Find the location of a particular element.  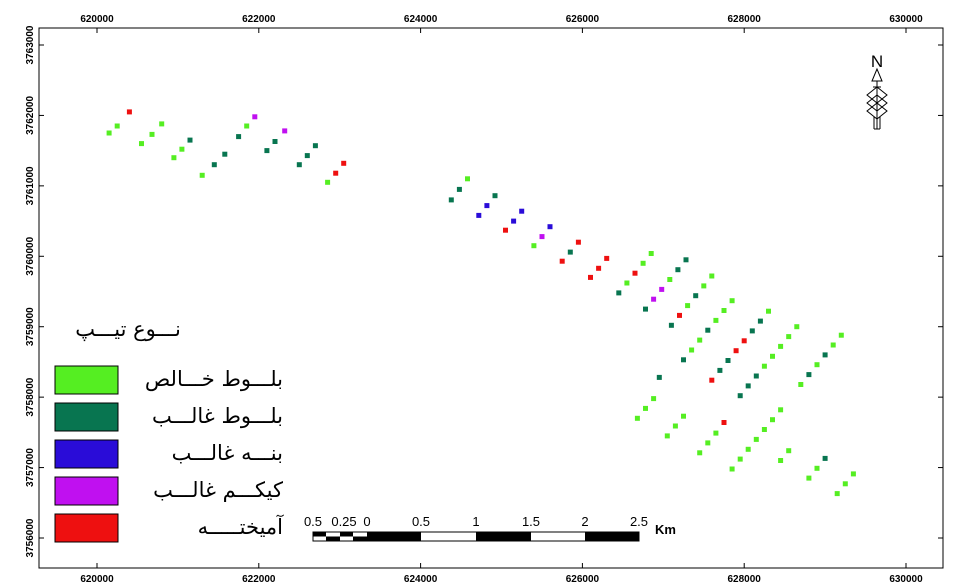

legend-label-maple-dominant: كيكـــم غالـــب is located at coordinates (218, 490).